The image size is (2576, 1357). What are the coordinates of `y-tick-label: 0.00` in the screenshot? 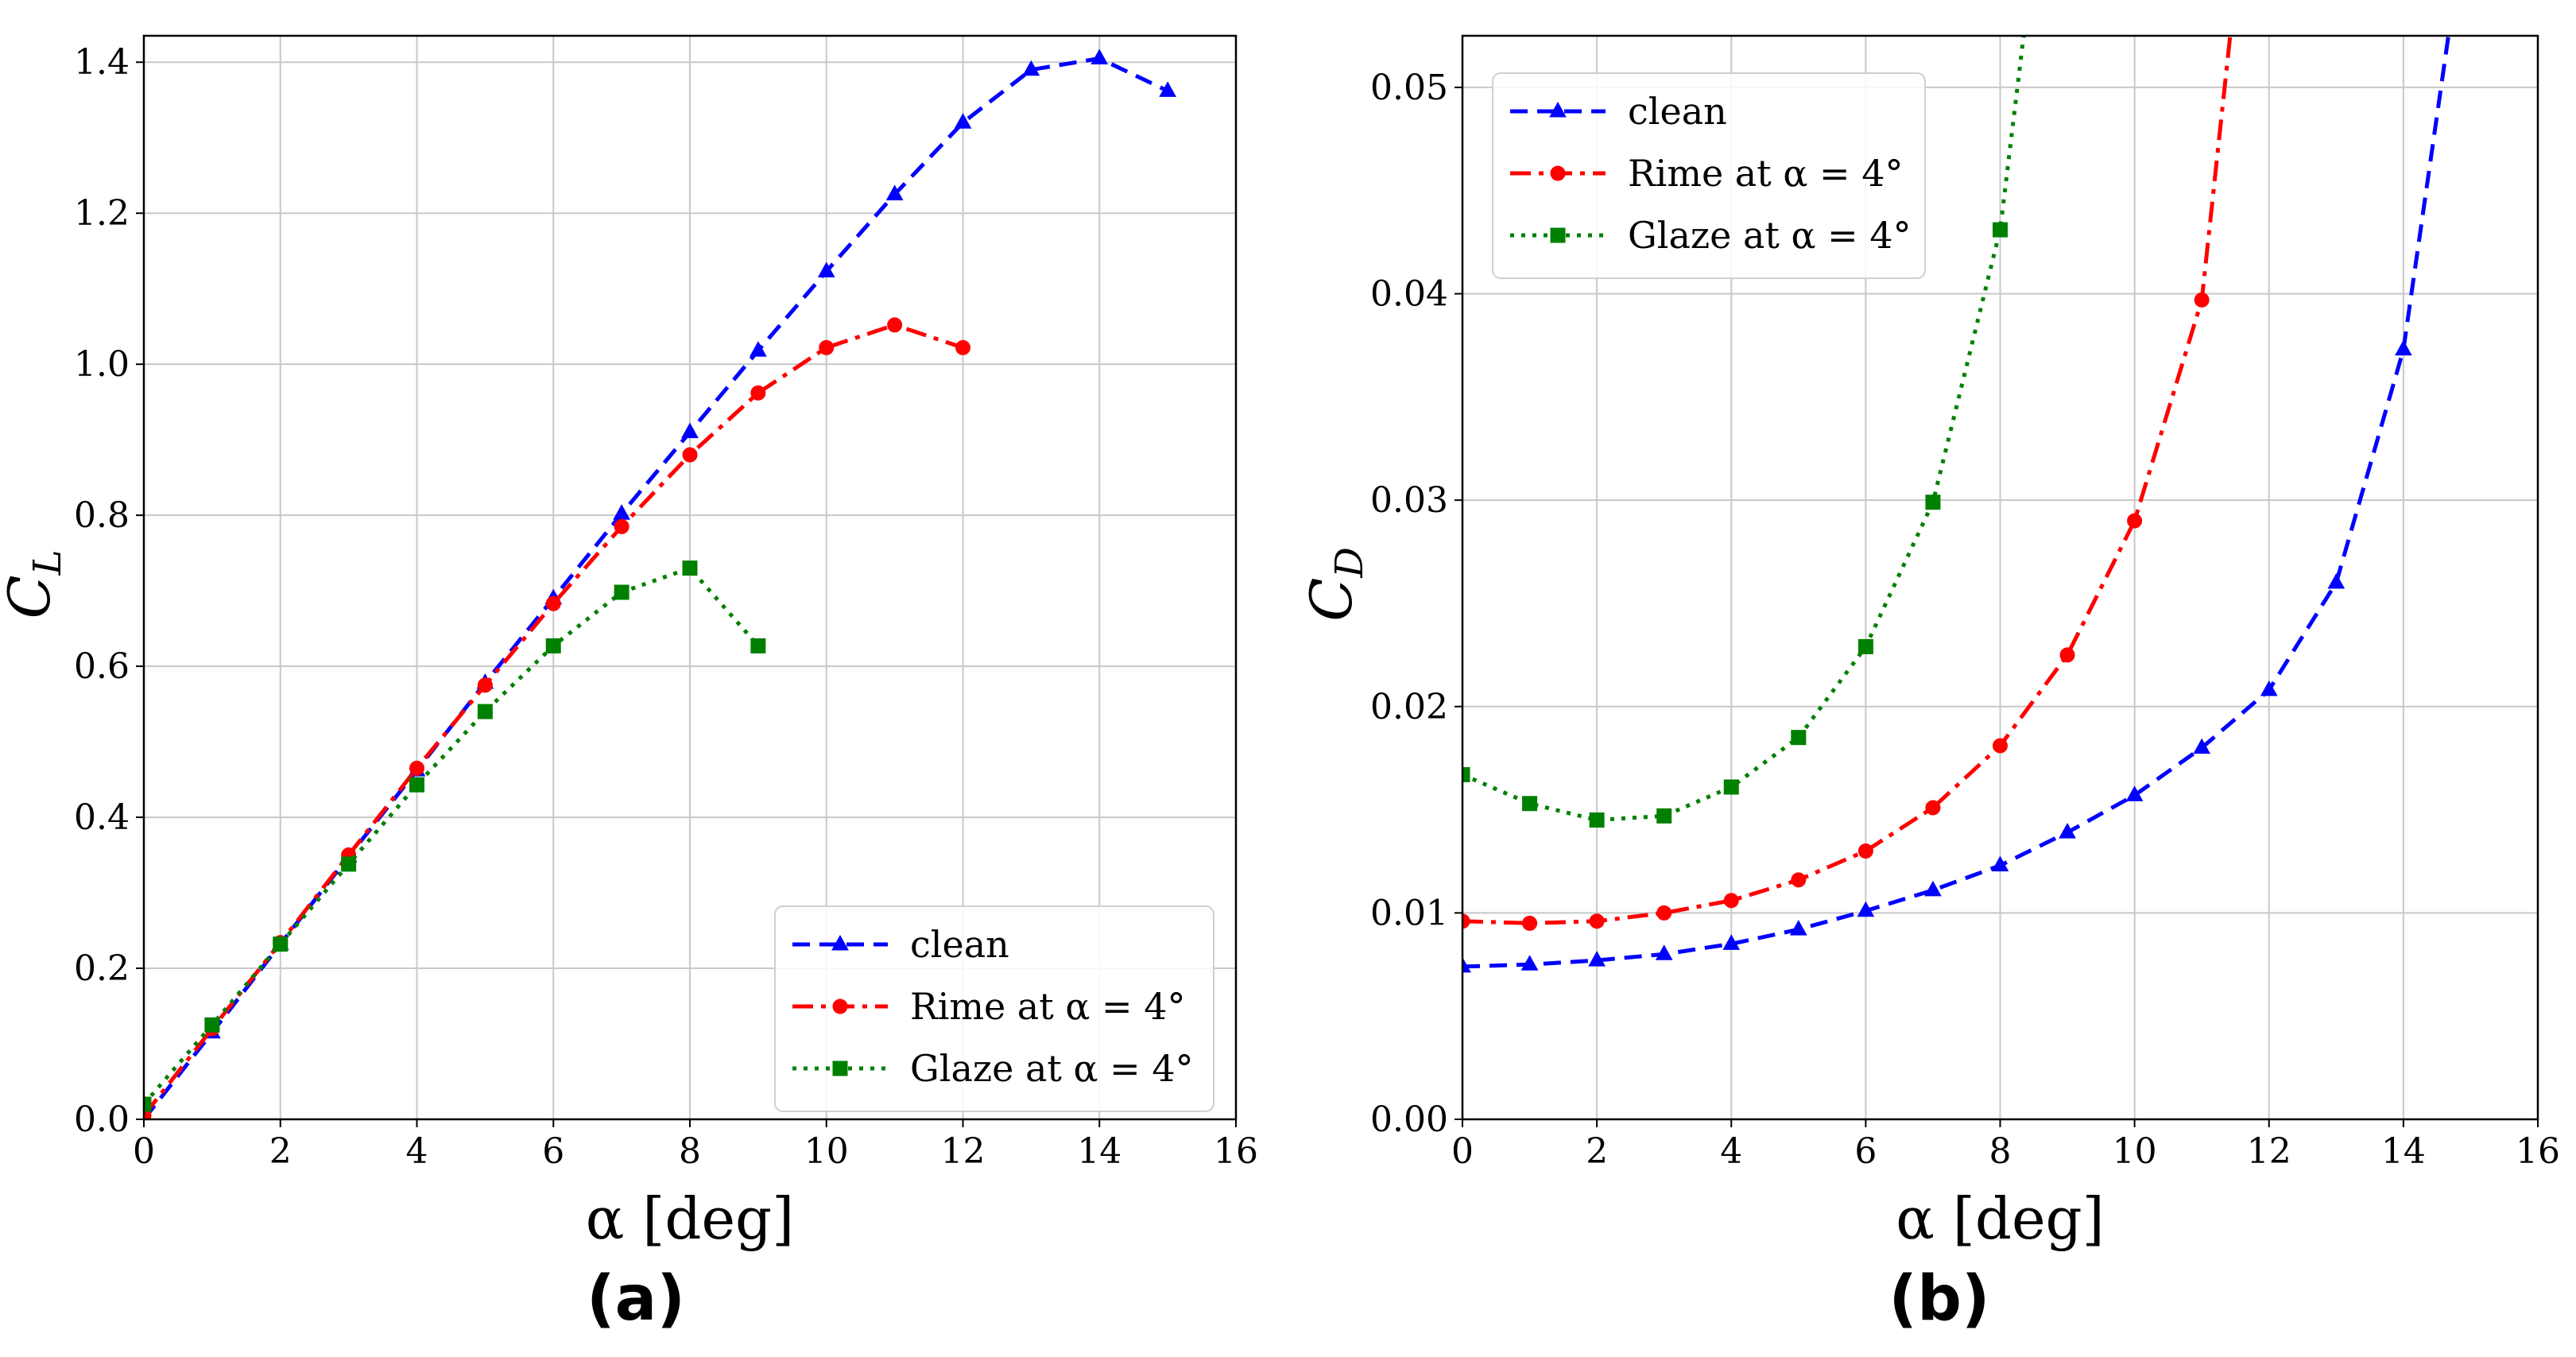 It's located at (1409, 1119).